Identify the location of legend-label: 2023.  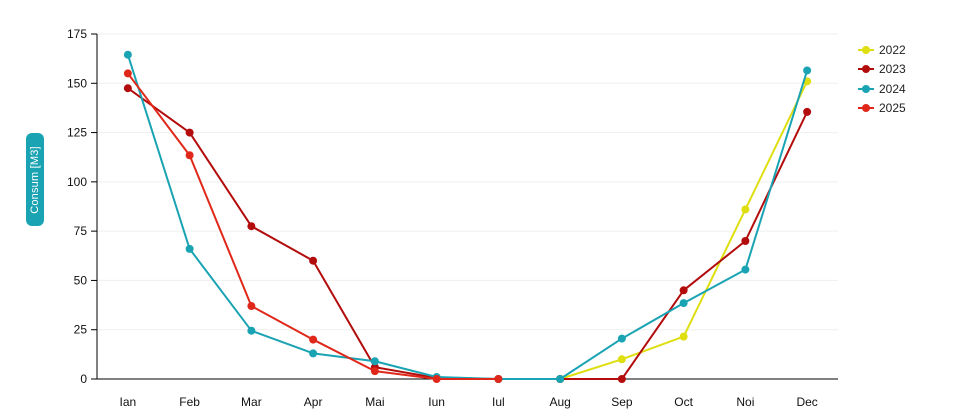
(892, 69).